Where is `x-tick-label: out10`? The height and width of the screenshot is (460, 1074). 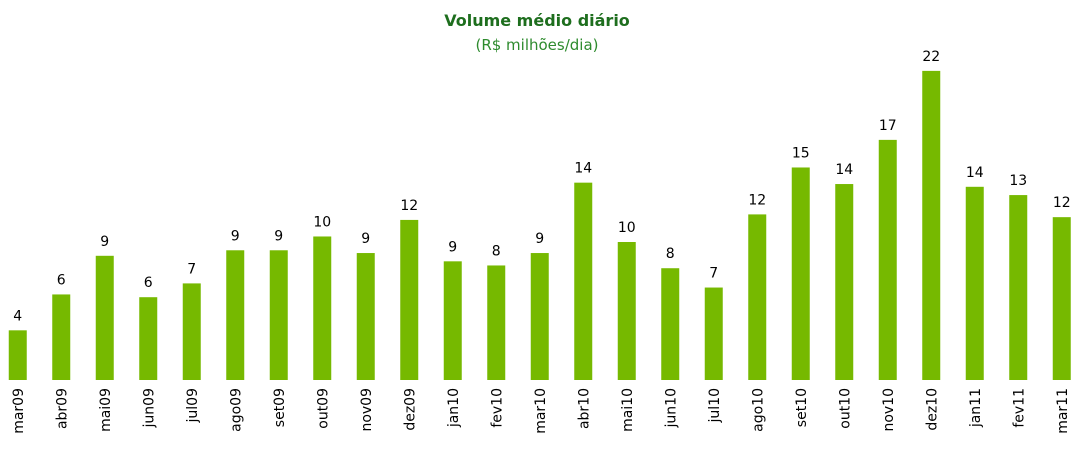
x-tick-label: out10 is located at coordinates (845, 408).